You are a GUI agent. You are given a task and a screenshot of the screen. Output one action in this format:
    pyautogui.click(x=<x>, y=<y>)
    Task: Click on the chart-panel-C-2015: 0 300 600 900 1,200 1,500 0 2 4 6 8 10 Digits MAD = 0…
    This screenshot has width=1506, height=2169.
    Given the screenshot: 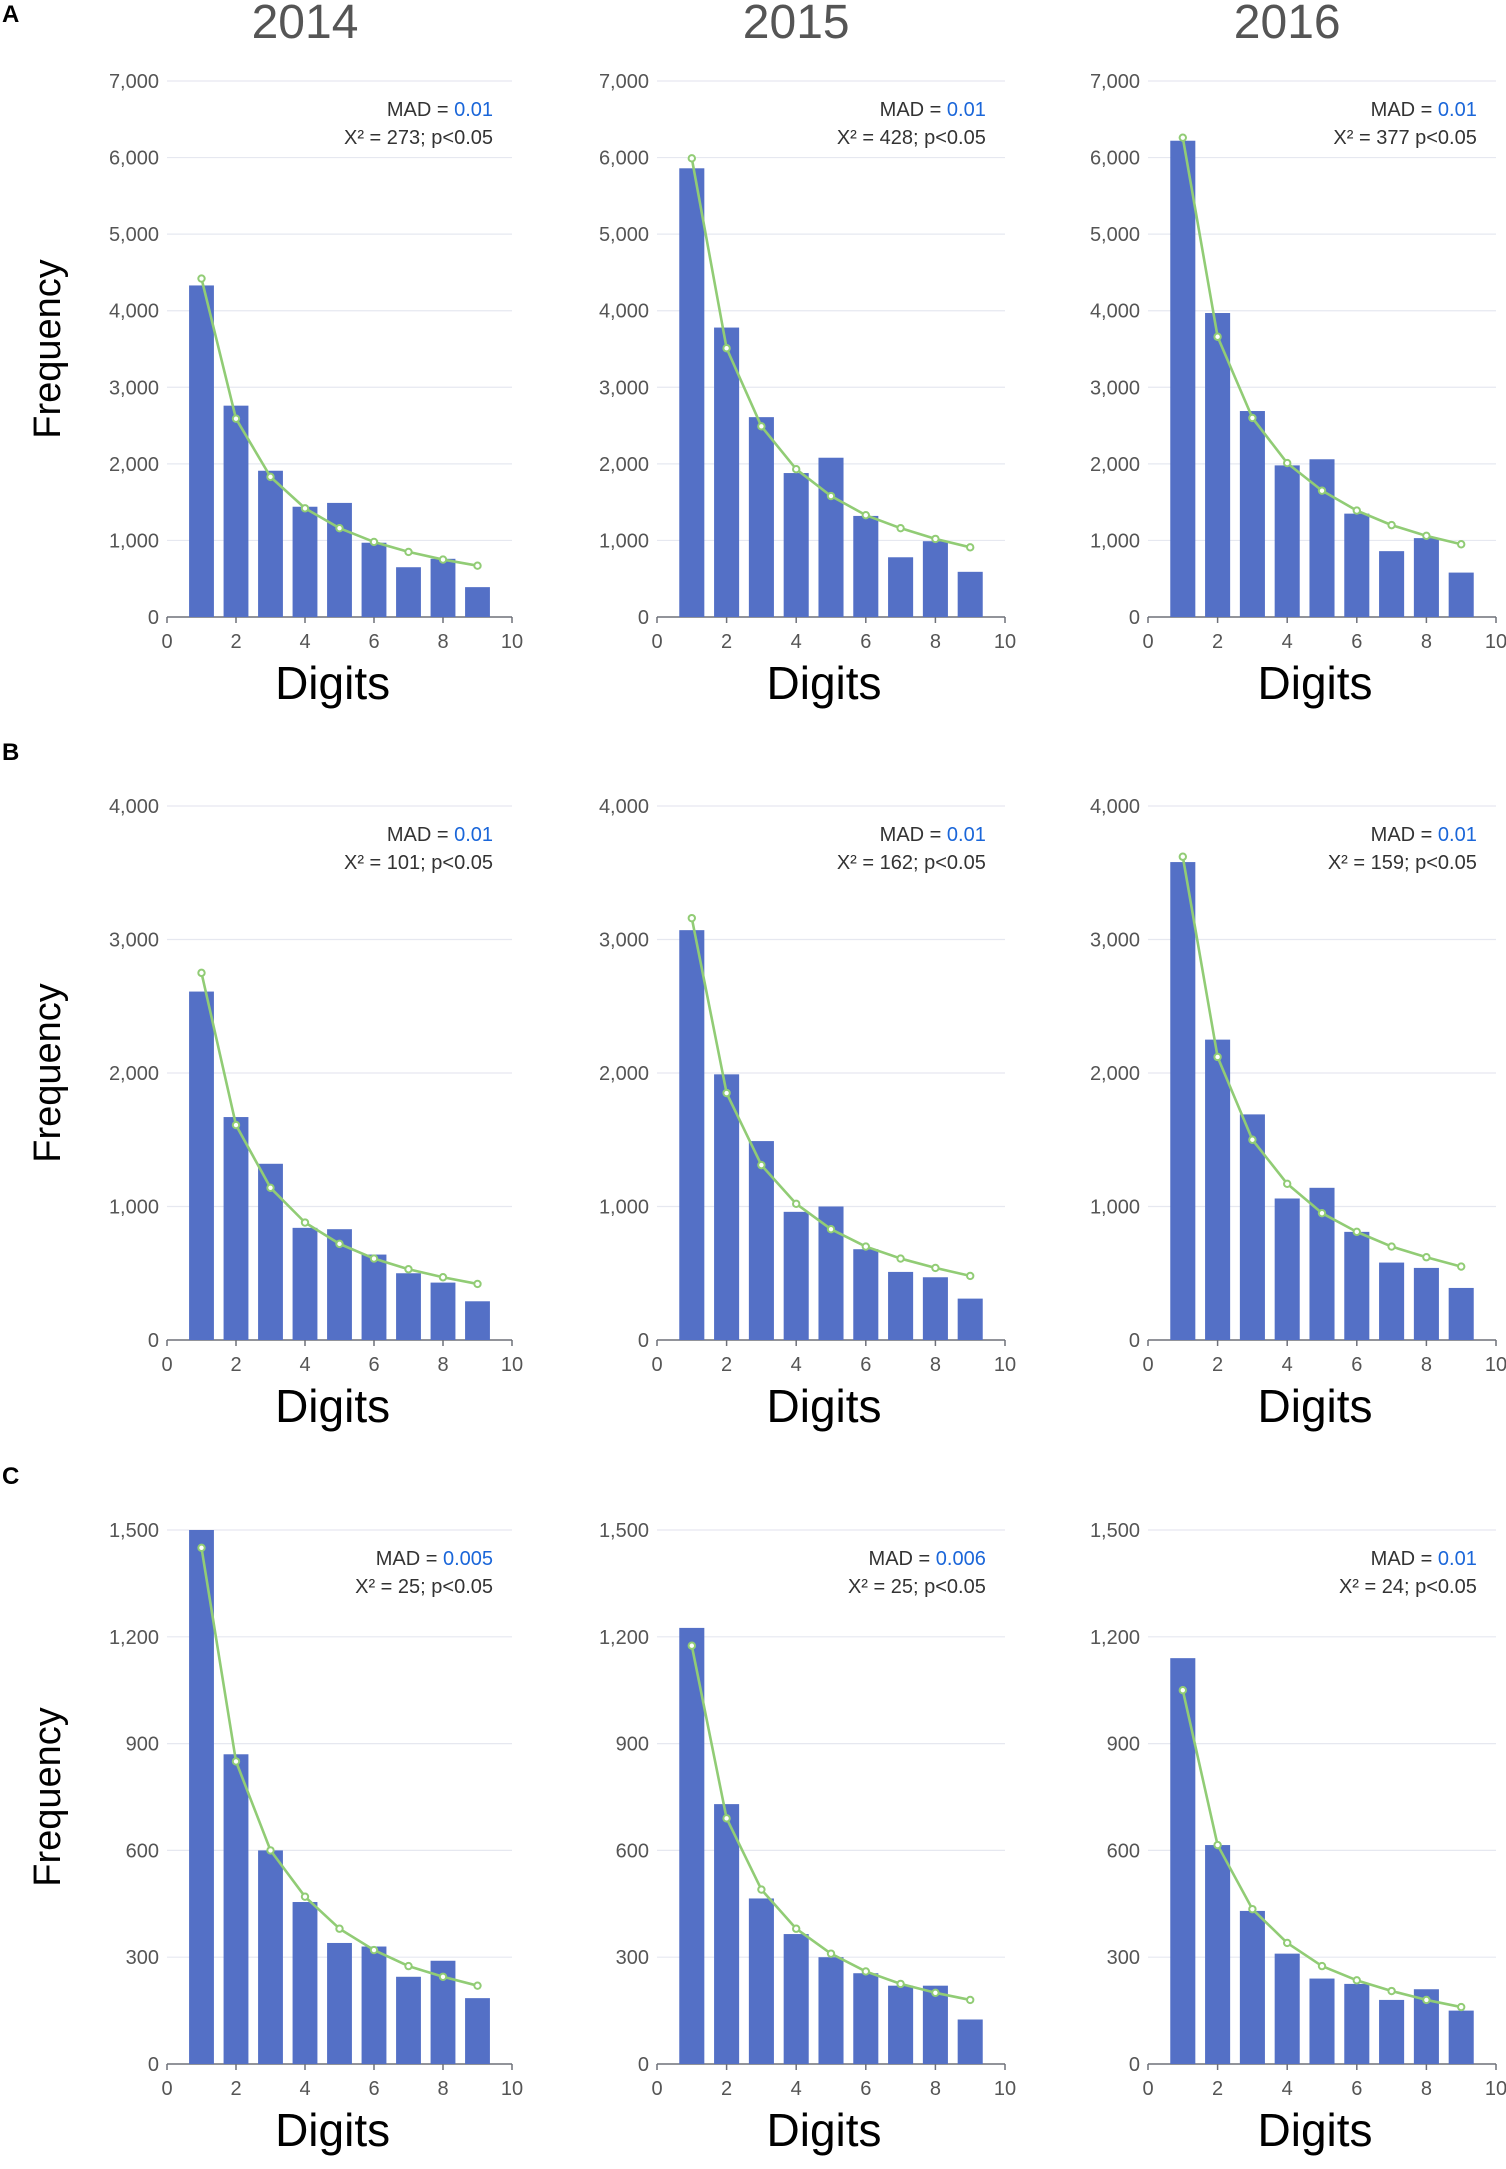 What is the action you would take?
    pyautogui.click(x=807, y=1838)
    